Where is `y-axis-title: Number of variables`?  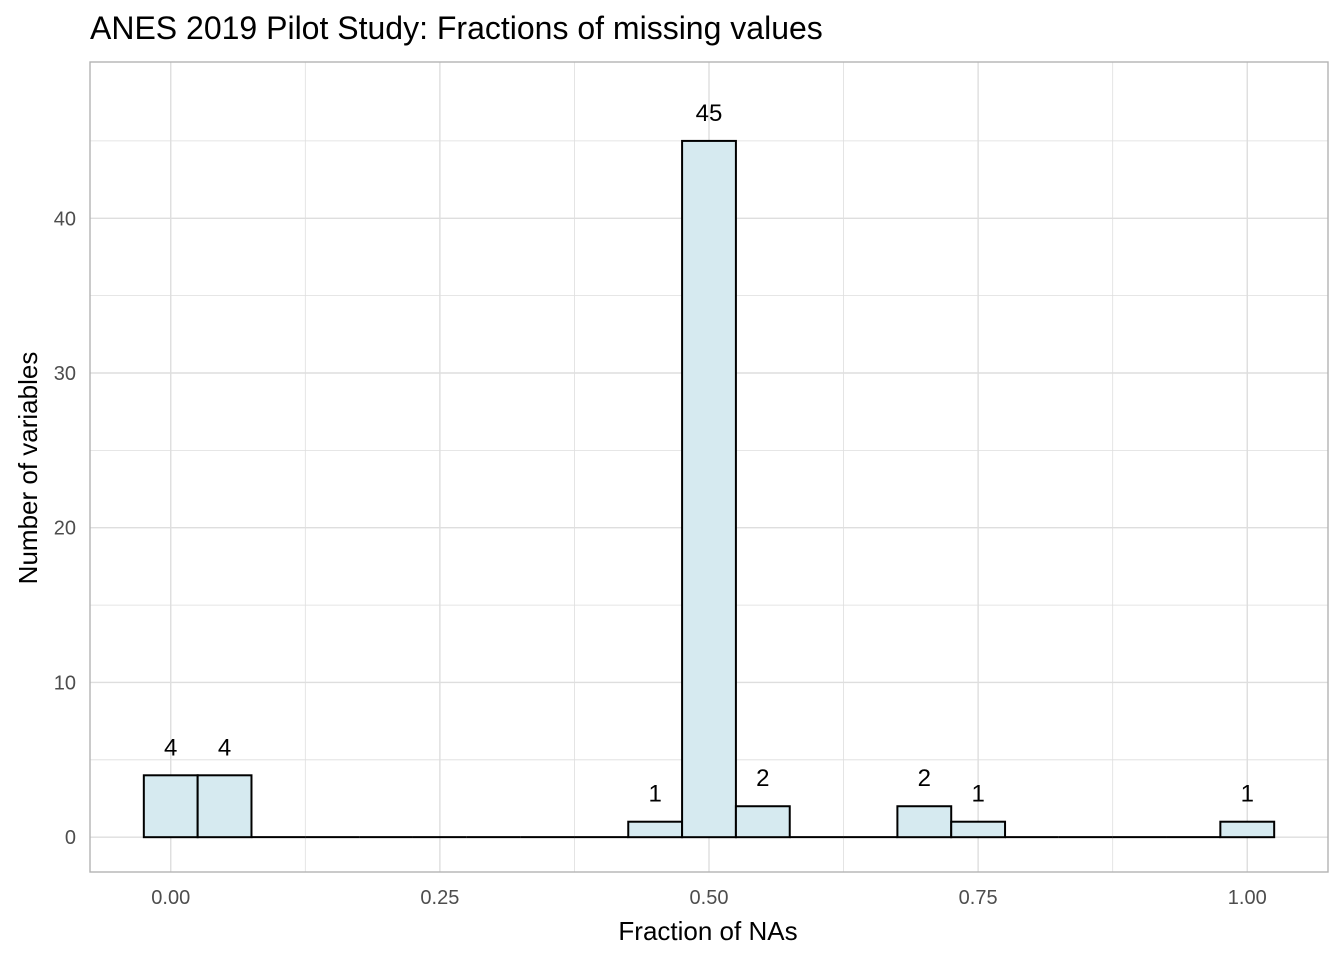 y-axis-title: Number of variables is located at coordinates (28, 468).